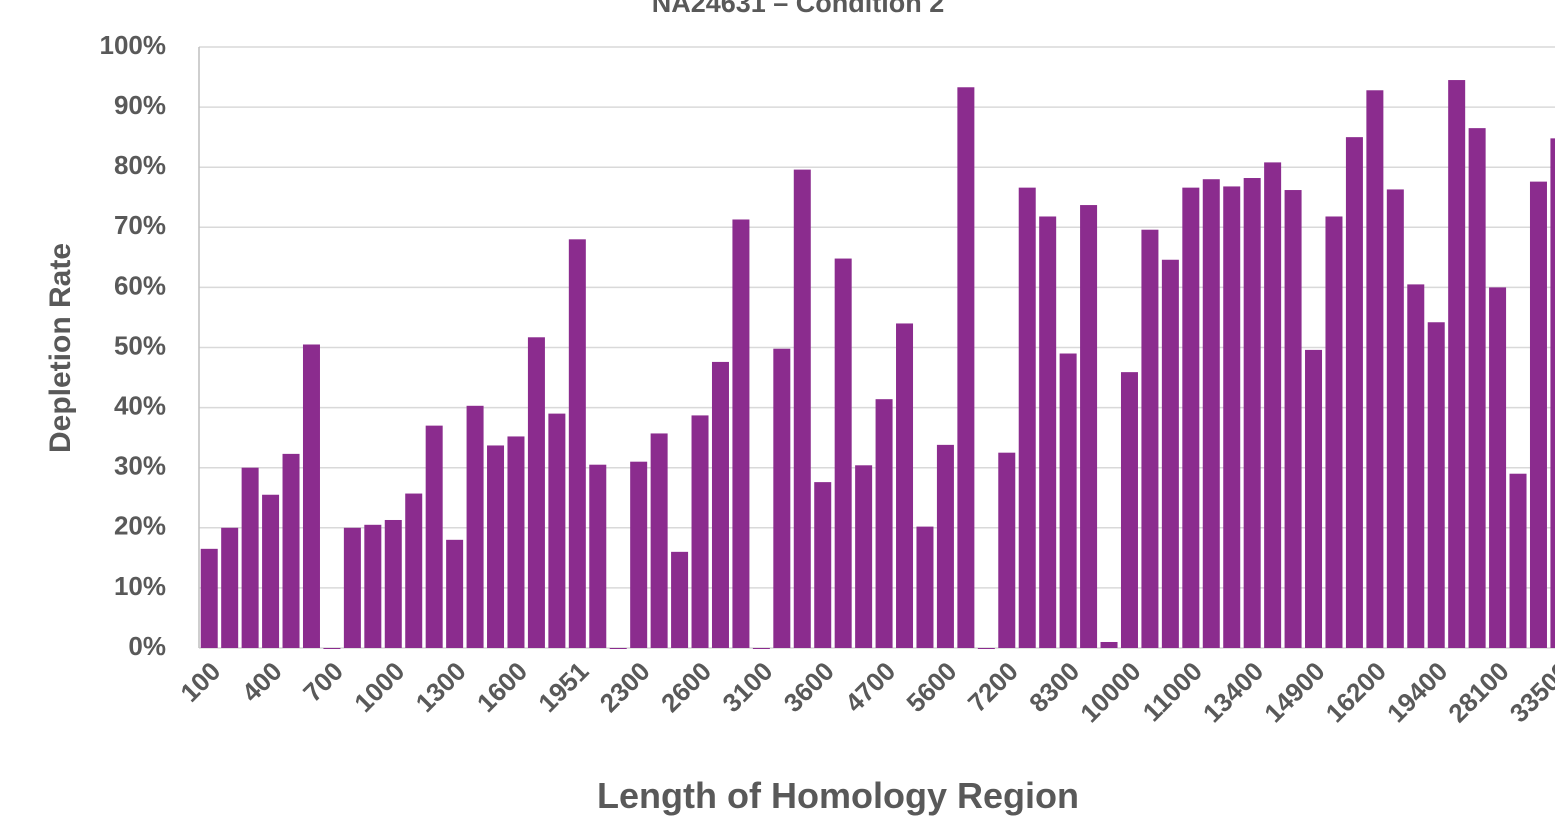  Describe the element at coordinates (140, 225) in the screenshot. I see `y-tick-label: 70%` at that location.